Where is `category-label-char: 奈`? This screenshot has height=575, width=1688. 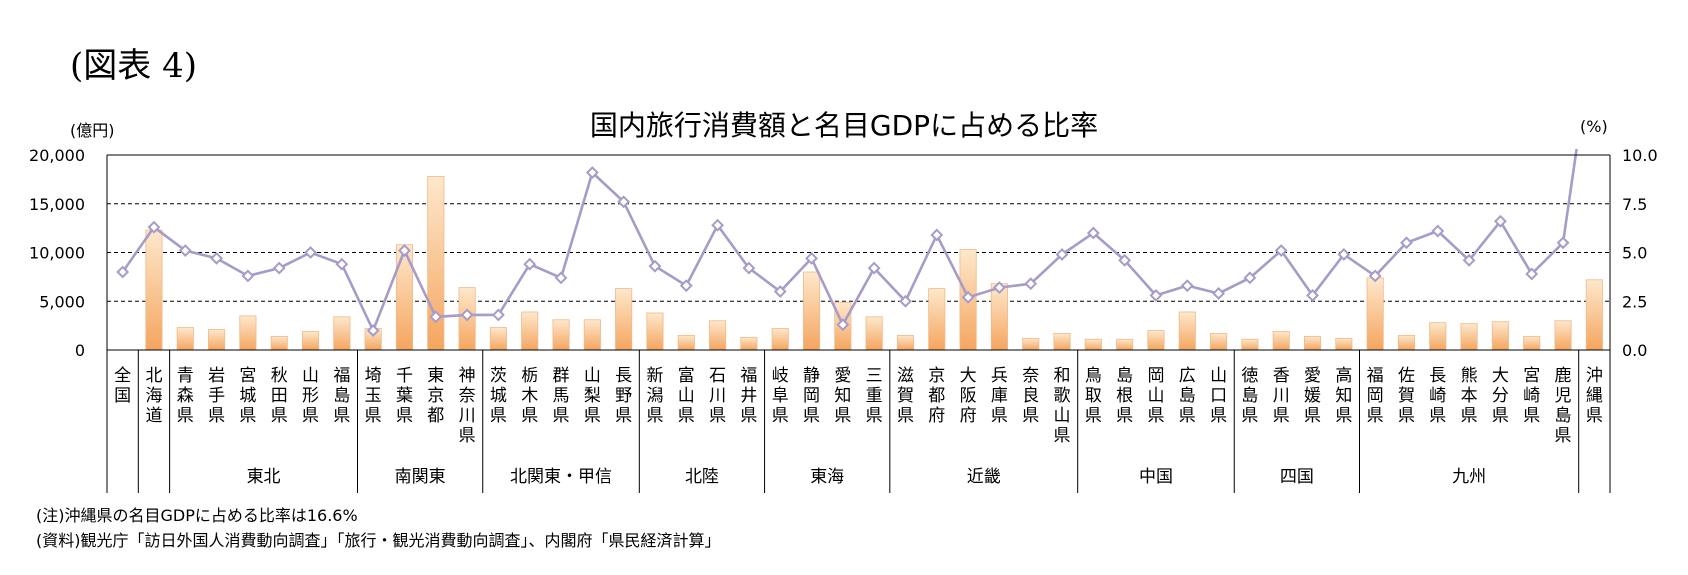
category-label-char: 奈 is located at coordinates (467, 396).